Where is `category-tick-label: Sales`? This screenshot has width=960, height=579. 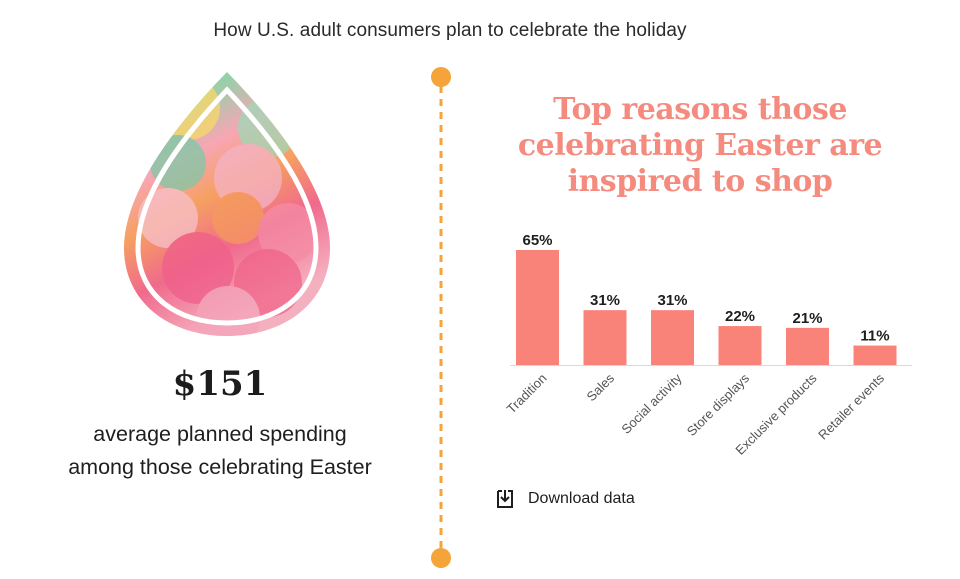 category-tick-label: Sales is located at coordinates (601, 387).